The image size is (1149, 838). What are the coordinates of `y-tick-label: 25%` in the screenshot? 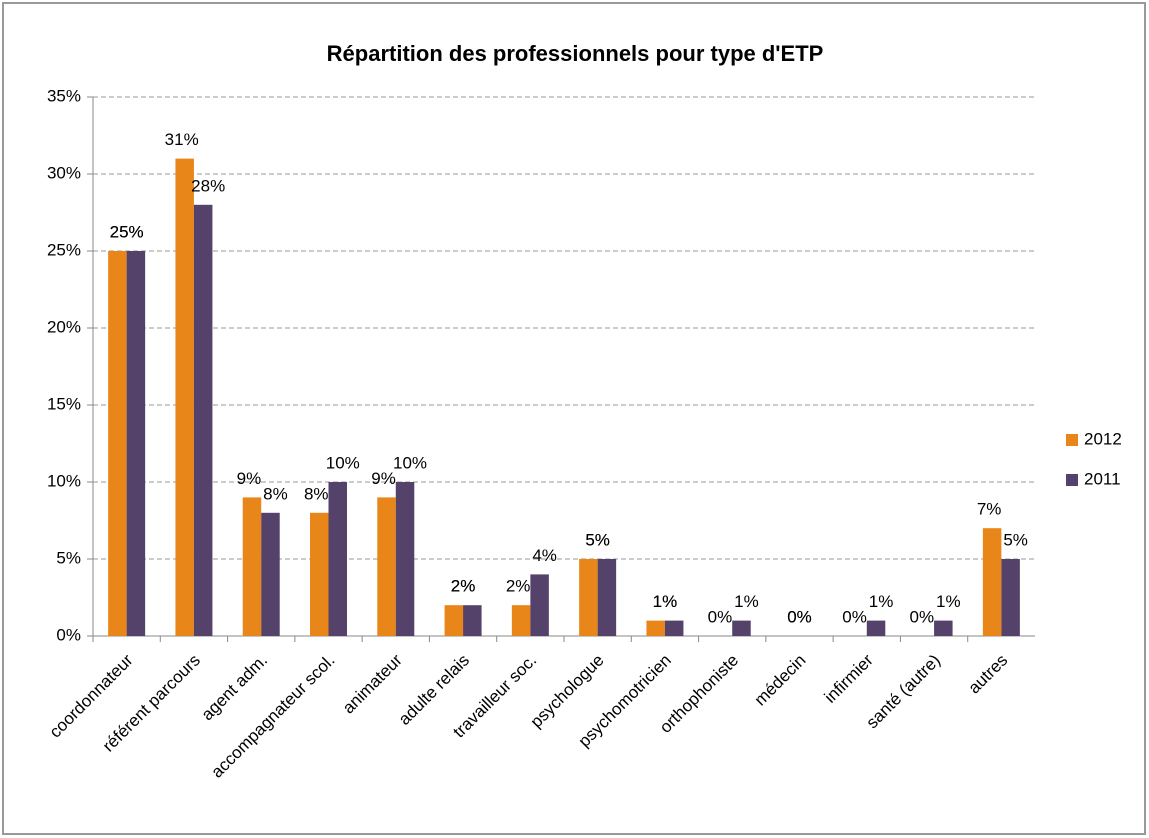 It's located at (64, 249).